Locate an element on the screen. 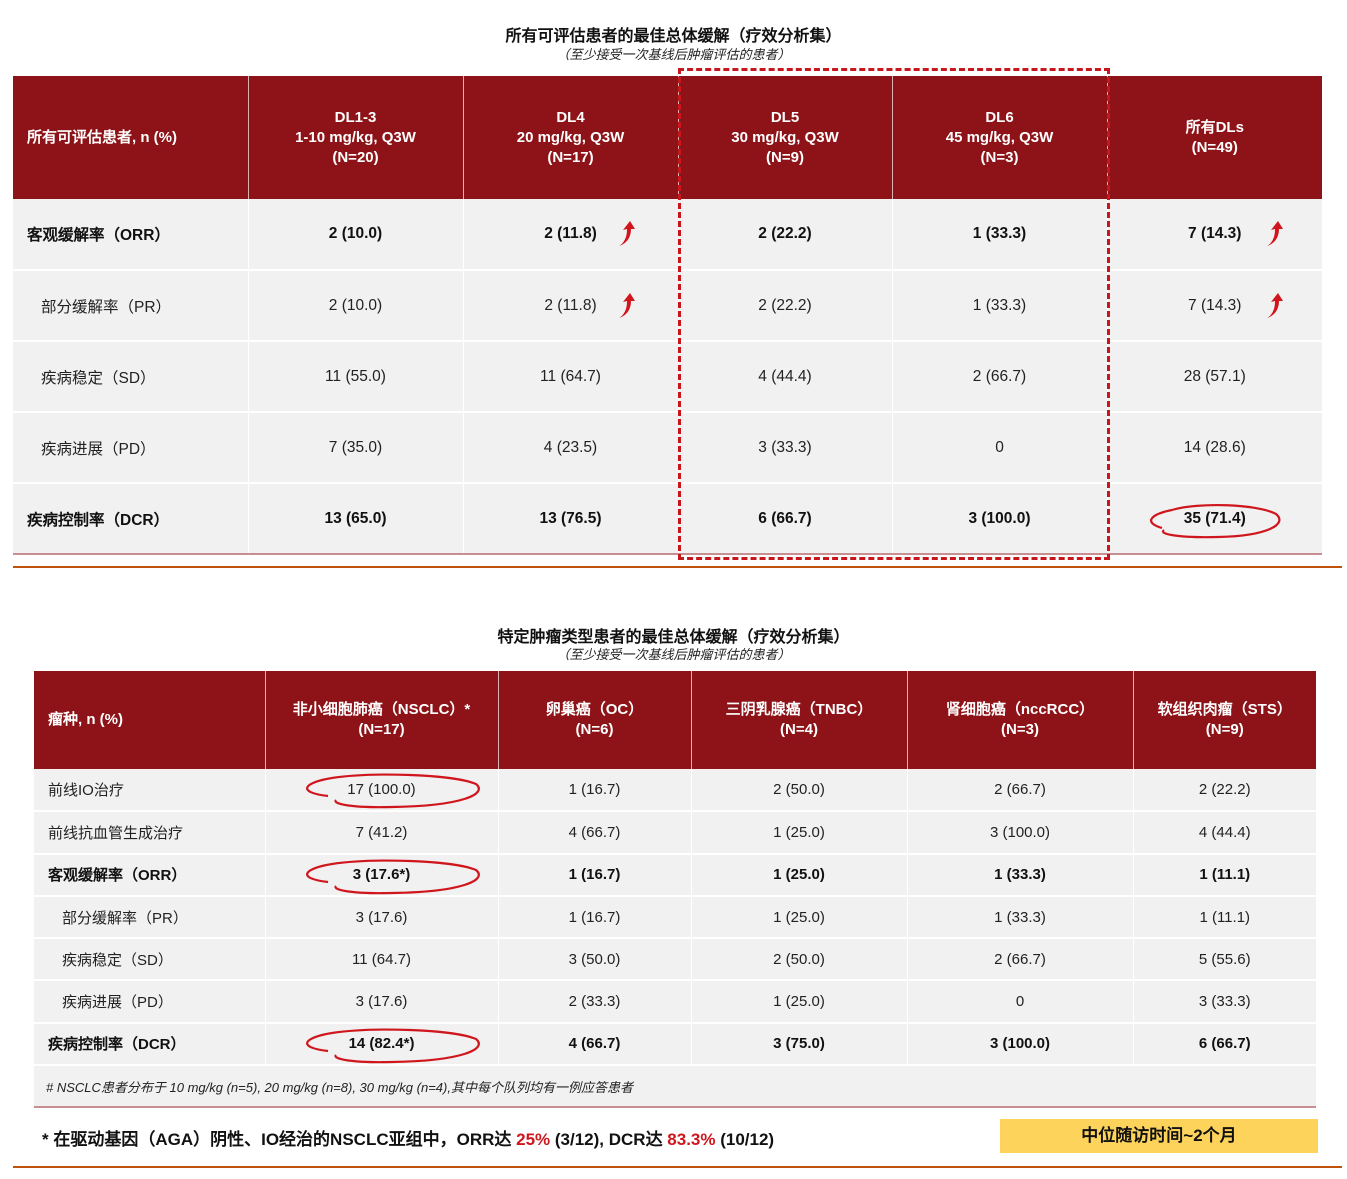 The height and width of the screenshot is (1179, 1347). cell: 28 (57.1) is located at coordinates (1214, 377).